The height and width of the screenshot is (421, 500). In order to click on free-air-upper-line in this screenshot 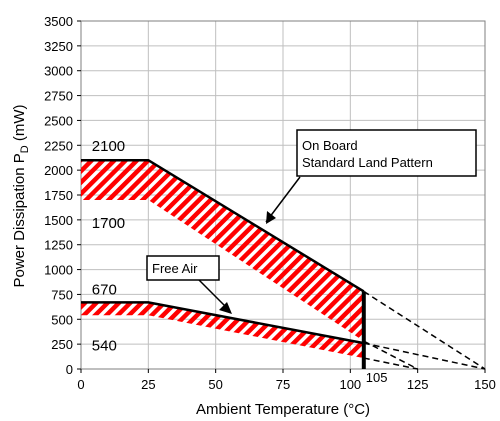, I will do `click(223, 323)`.